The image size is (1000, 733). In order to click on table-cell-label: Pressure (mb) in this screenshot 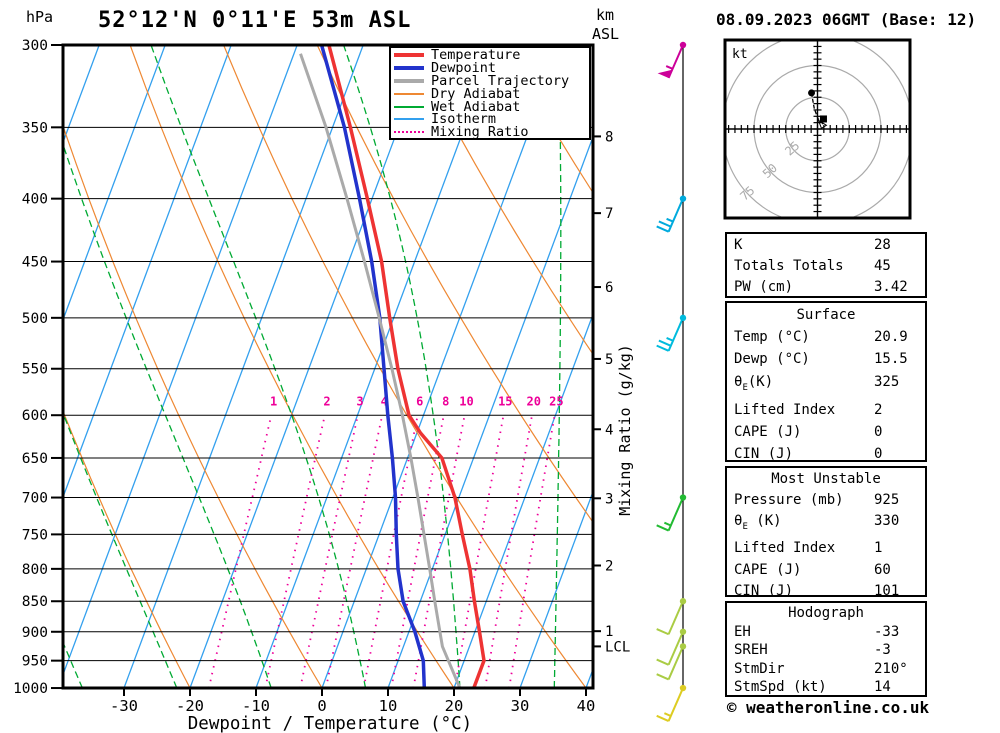, I will do `click(789, 500)`.